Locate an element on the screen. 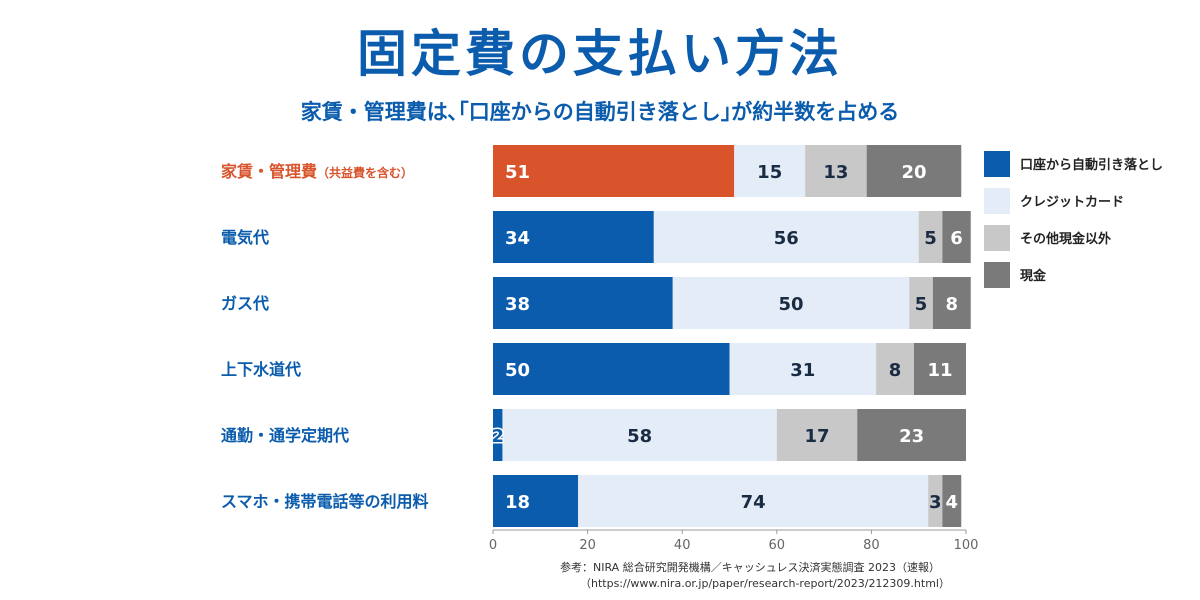 This screenshot has height=600, width=1200. legend-label: その他現金以外 is located at coordinates (1066, 239).